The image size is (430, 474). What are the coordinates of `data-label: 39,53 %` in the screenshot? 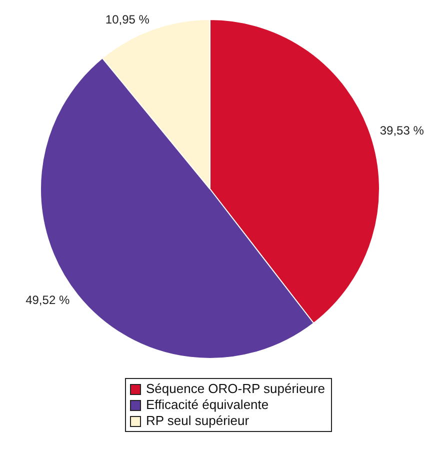 It's located at (402, 130).